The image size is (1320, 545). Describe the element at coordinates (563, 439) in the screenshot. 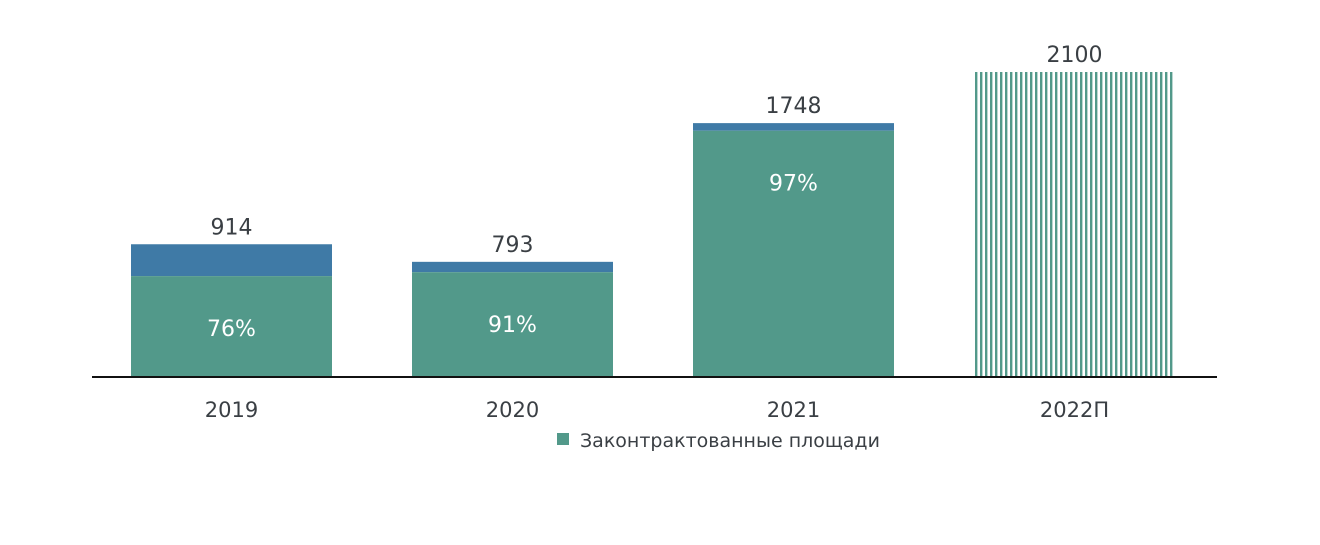

I see `legend-swatch-contracted` at that location.